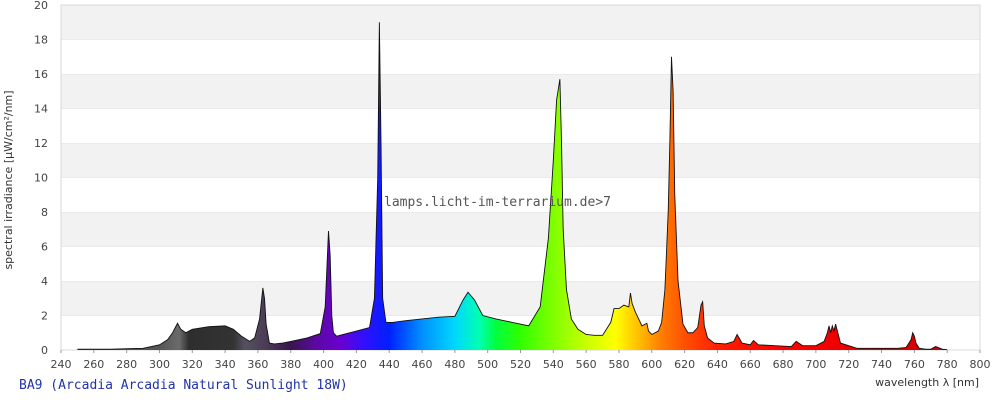 This screenshot has width=1000, height=400. Describe the element at coordinates (323, 364) in the screenshot. I see `x-tick-label: 400` at that location.